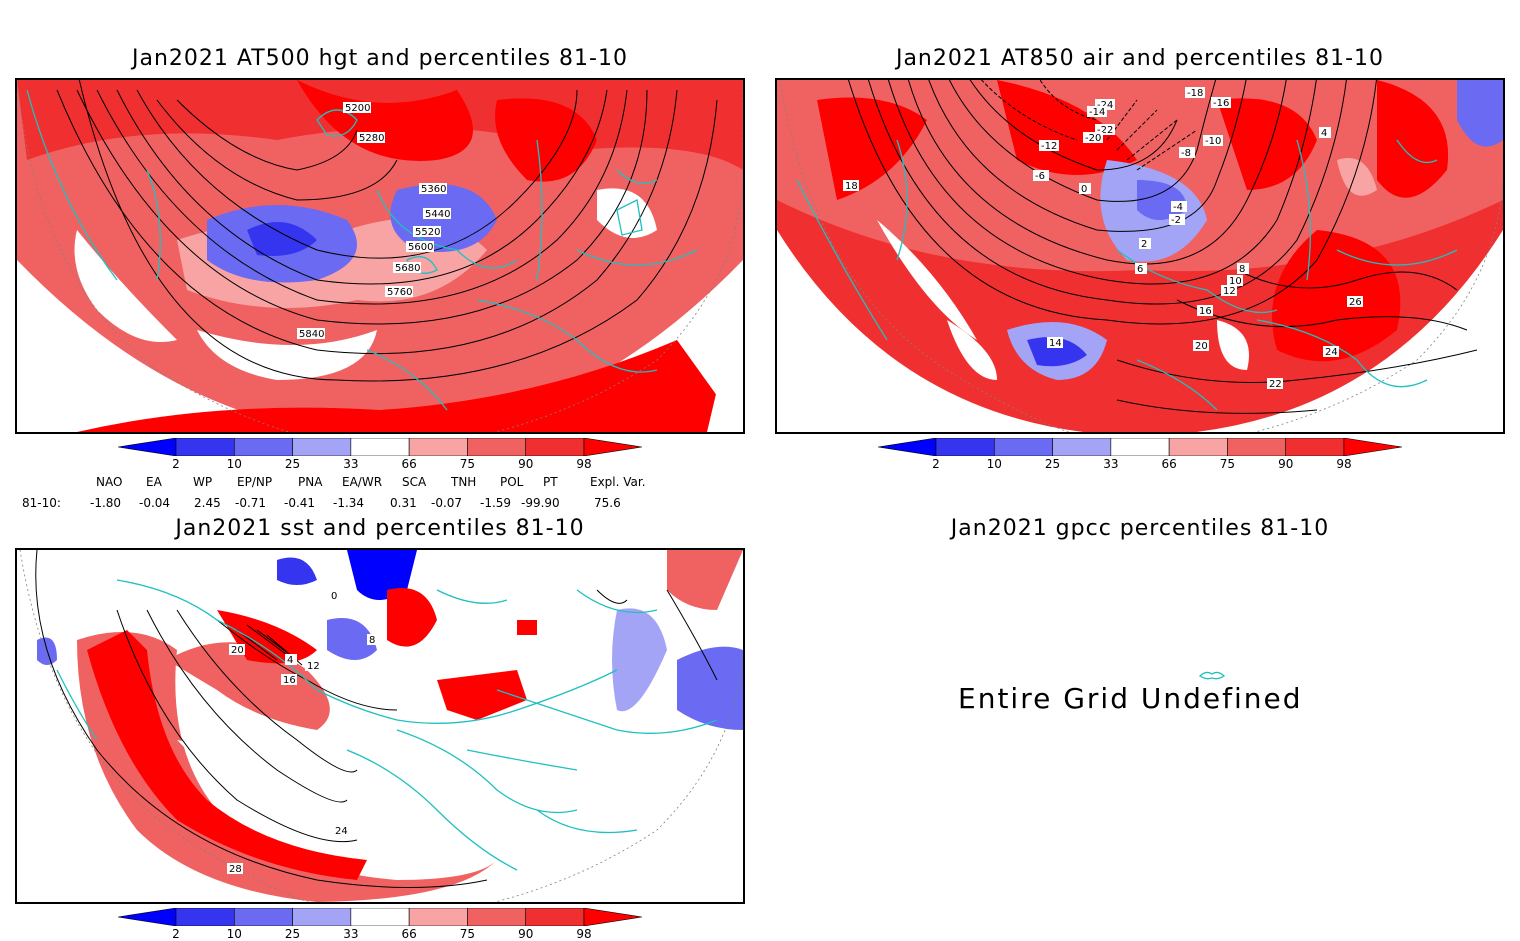 The height and width of the screenshot is (941, 1520). Describe the element at coordinates (1242, 269) in the screenshot. I see `air-contour-label: 8` at that location.